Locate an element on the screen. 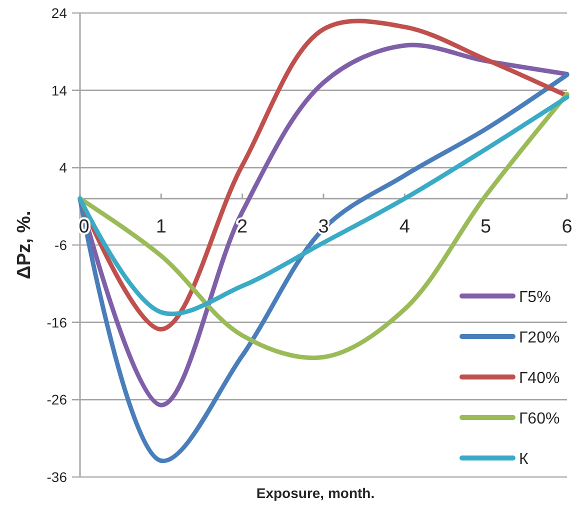 The height and width of the screenshot is (506, 578). y-tick-label: -6 is located at coordinates (61, 245).